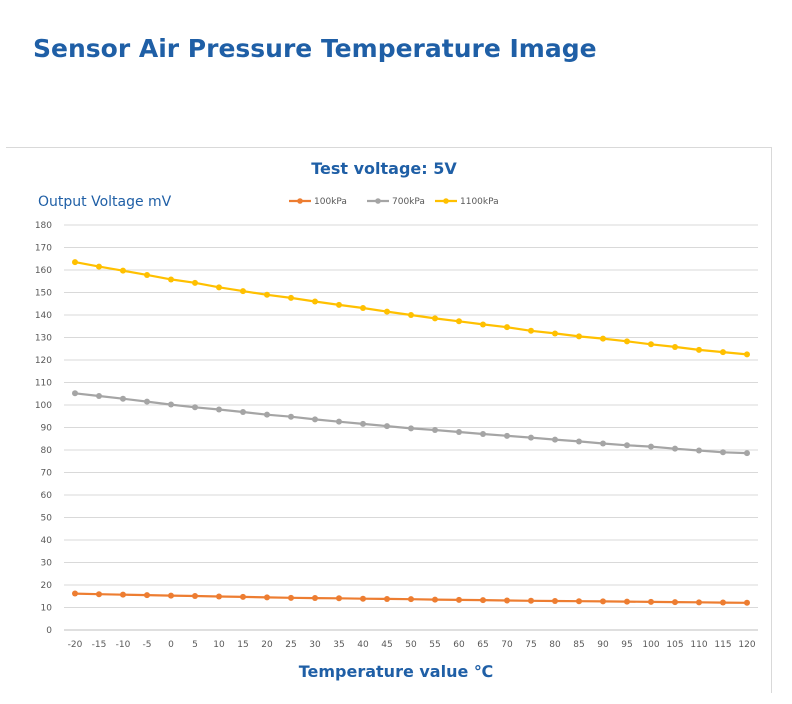 This screenshot has width=792, height=704. Describe the element at coordinates (105, 202) in the screenshot. I see `y-axis-label: Output Voltage mV` at that location.